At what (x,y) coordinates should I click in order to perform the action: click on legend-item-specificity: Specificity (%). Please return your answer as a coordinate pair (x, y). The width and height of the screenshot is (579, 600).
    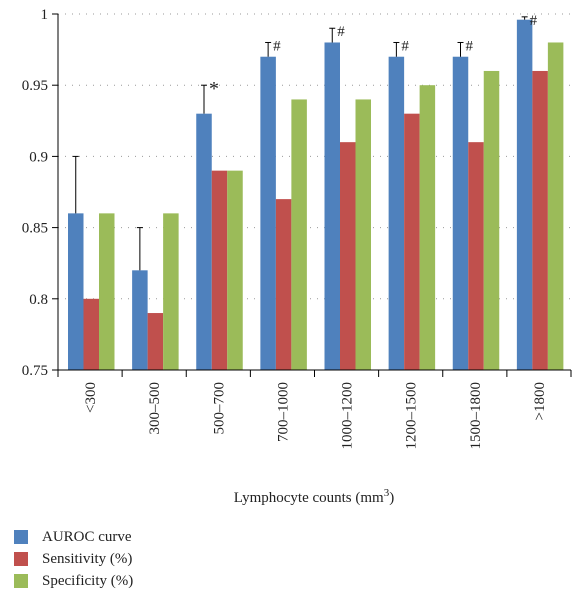
    Looking at the image, I should click on (73, 581).